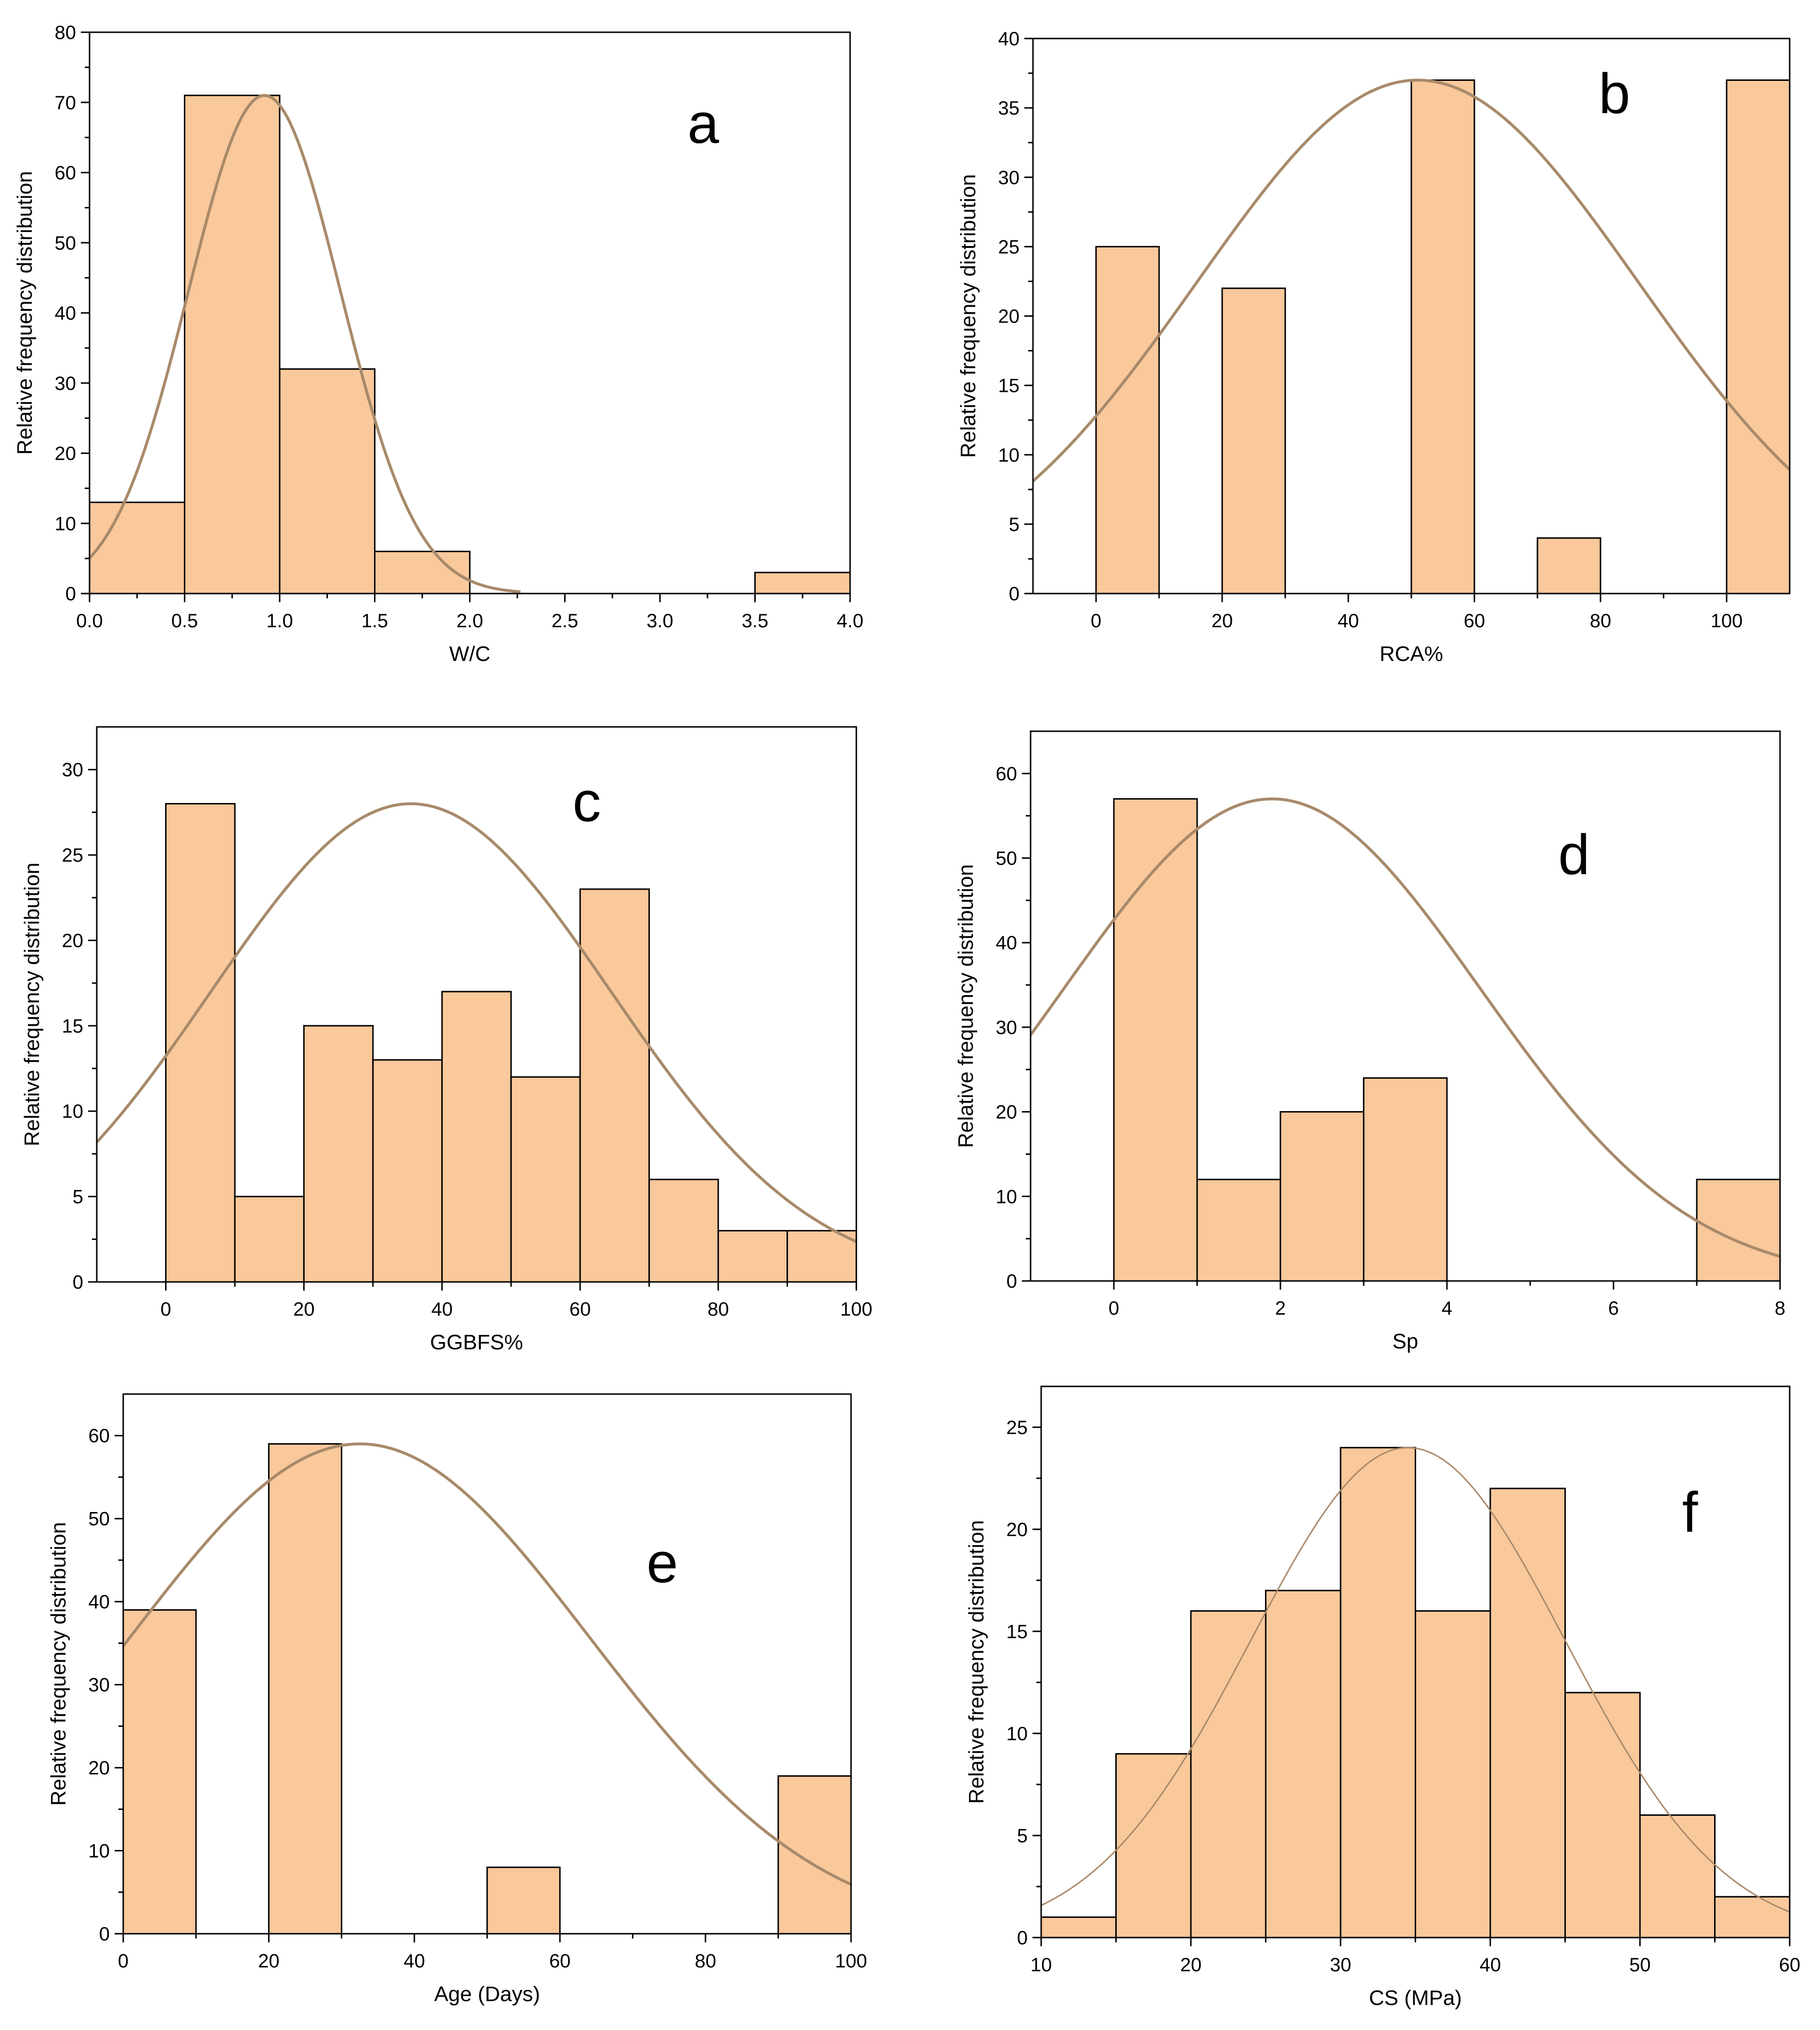 The height and width of the screenshot is (2030, 1820). I want to click on y-tick-label: 80, so click(66, 33).